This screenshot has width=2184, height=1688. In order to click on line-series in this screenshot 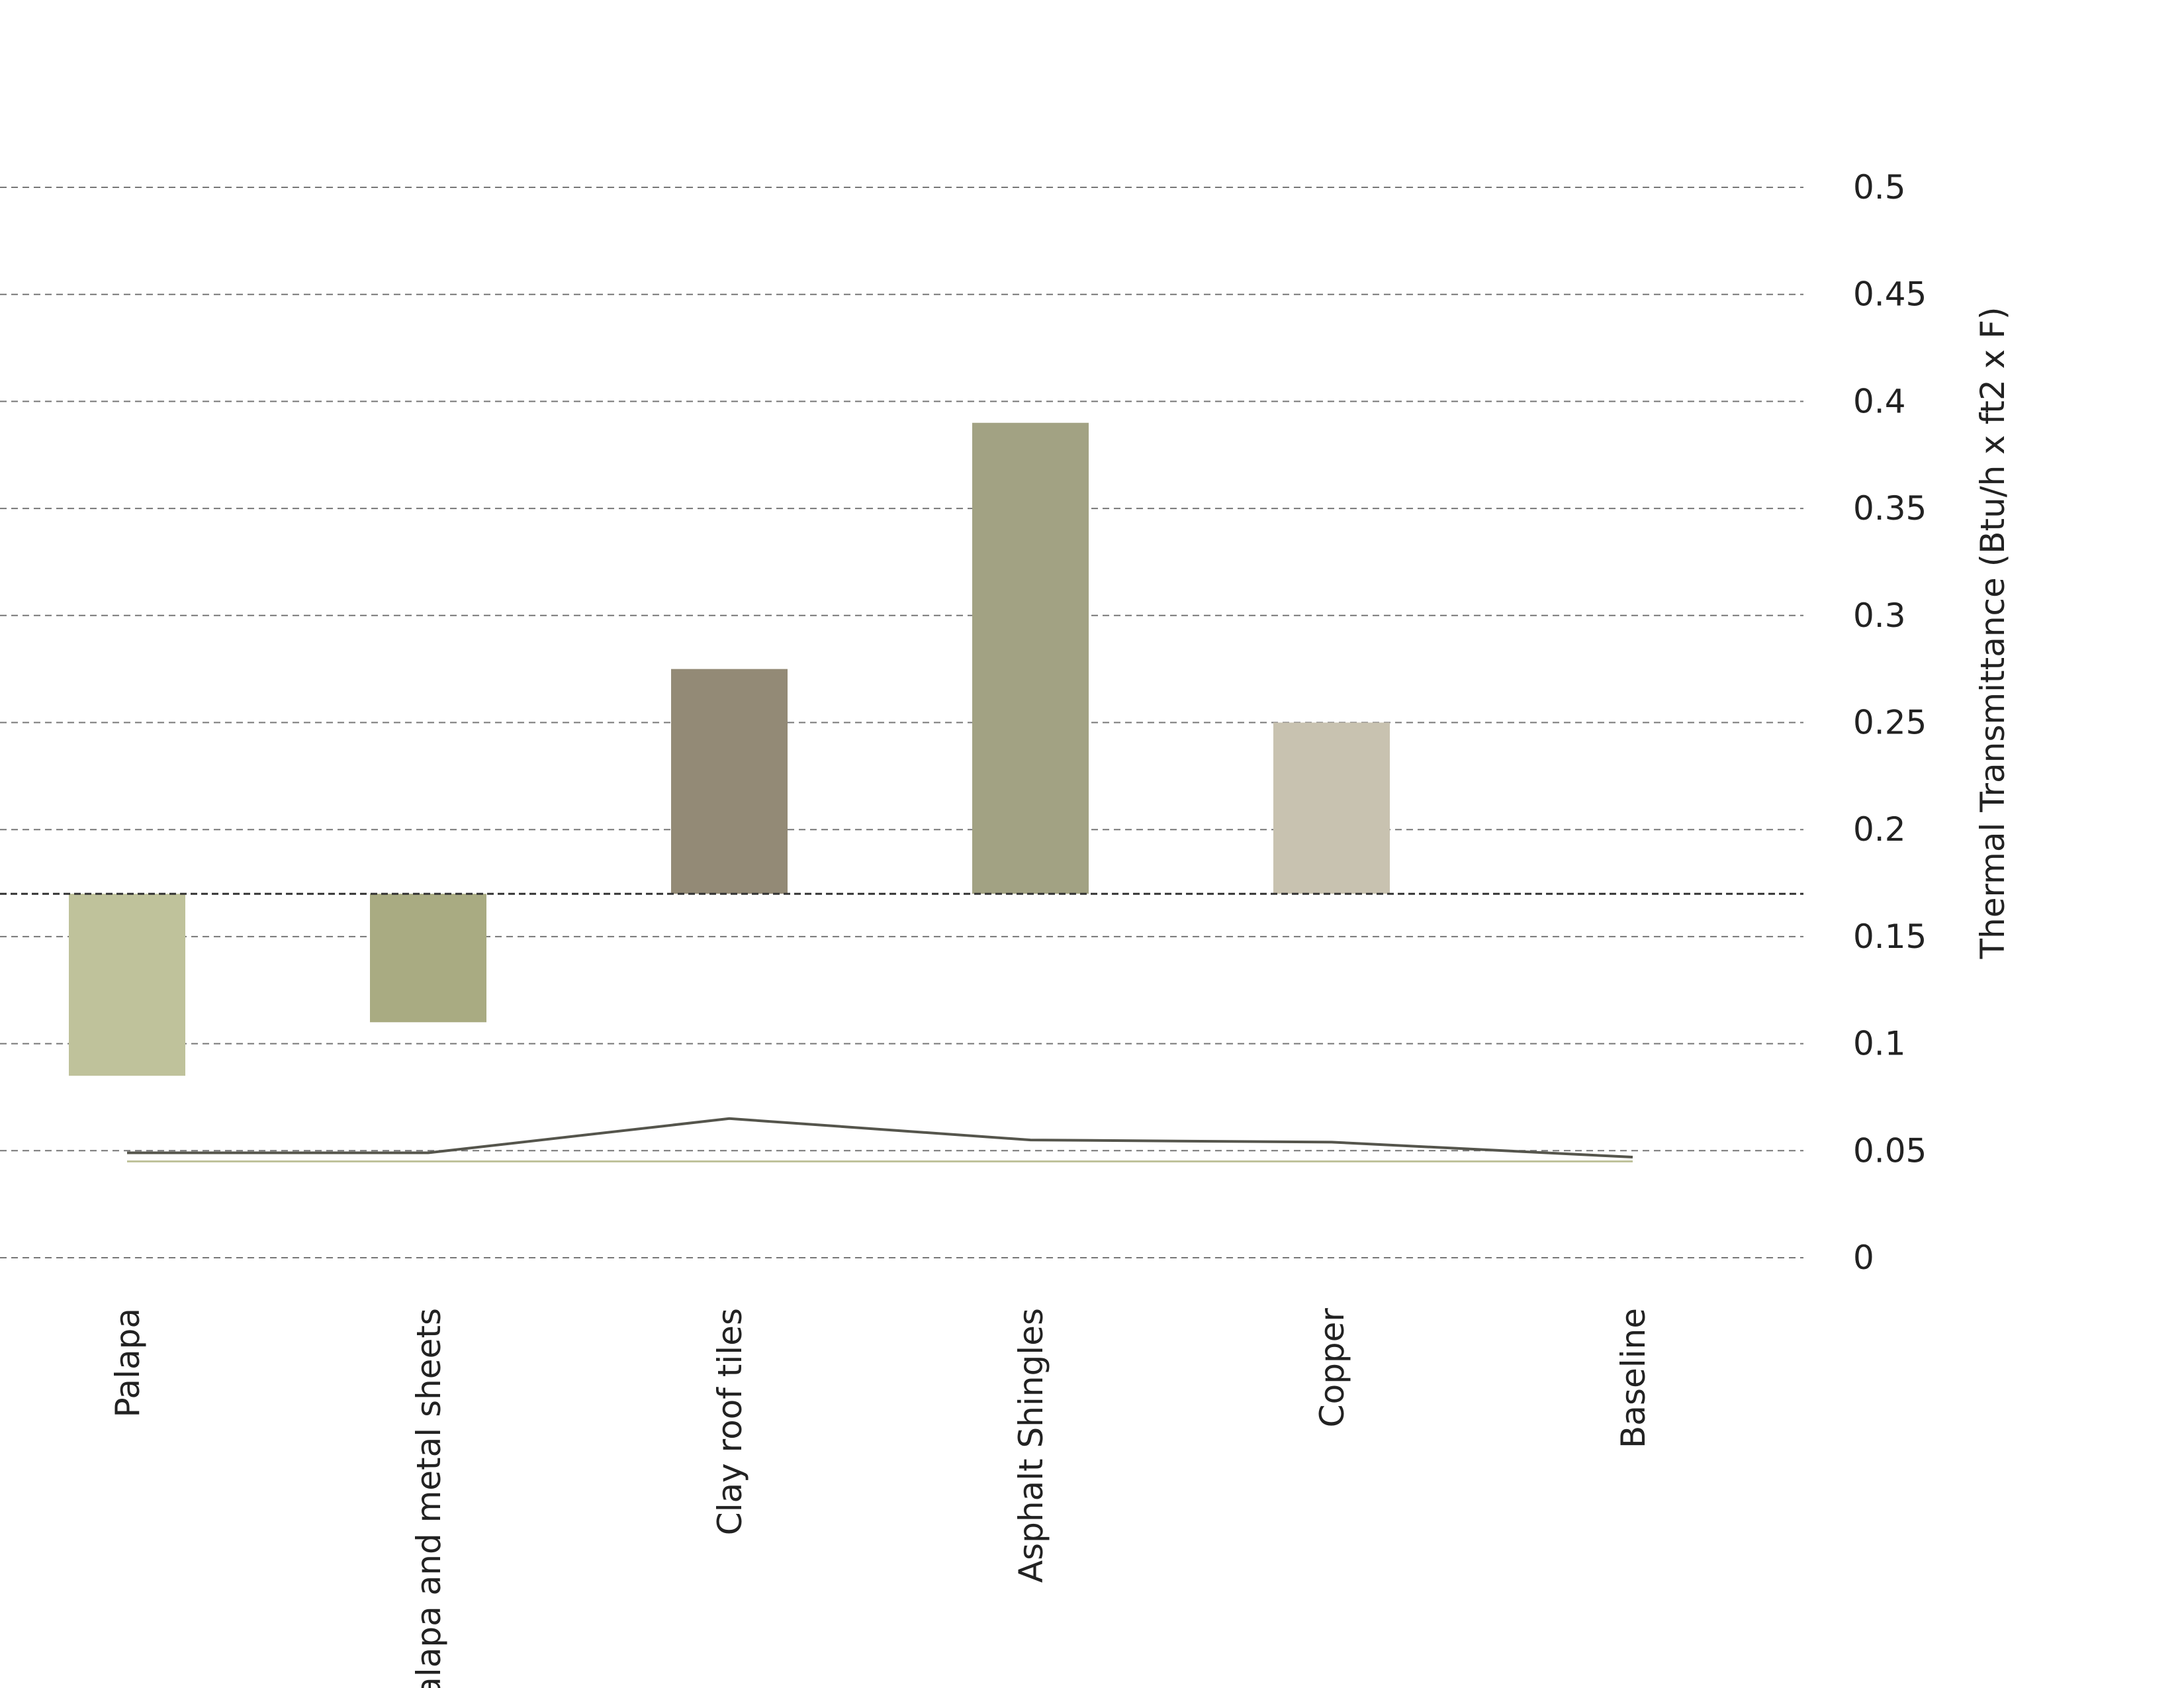, I will do `click(880, 1137)`.